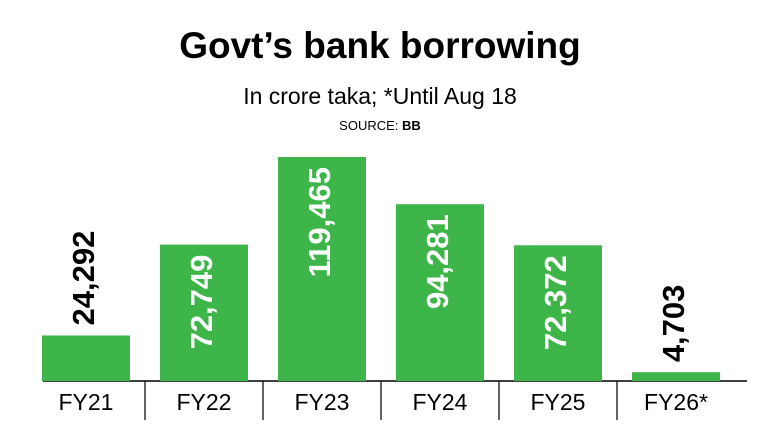  I want to click on x-tick-label: FY23, so click(322, 402).